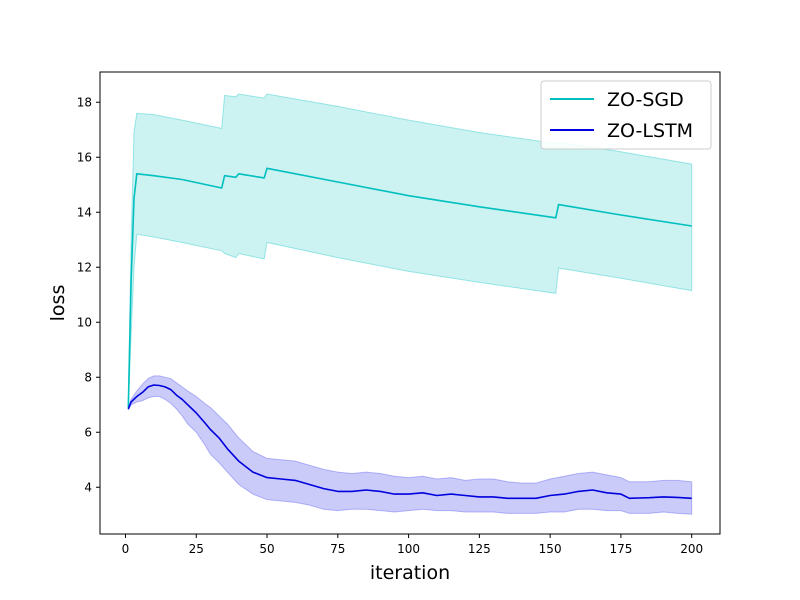 This screenshot has height=600, width=800. Describe the element at coordinates (88, 294) in the screenshot. I see `y-axis: 4 6 8 10 12 14 16 18` at that location.